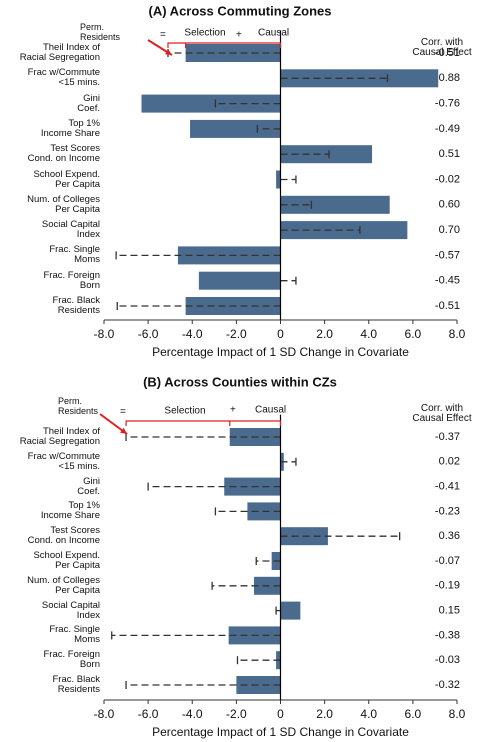 This screenshot has height=742, width=479. What do you see at coordinates (447, 104) in the screenshot?
I see `corr-value: -0.76` at bounding box center [447, 104].